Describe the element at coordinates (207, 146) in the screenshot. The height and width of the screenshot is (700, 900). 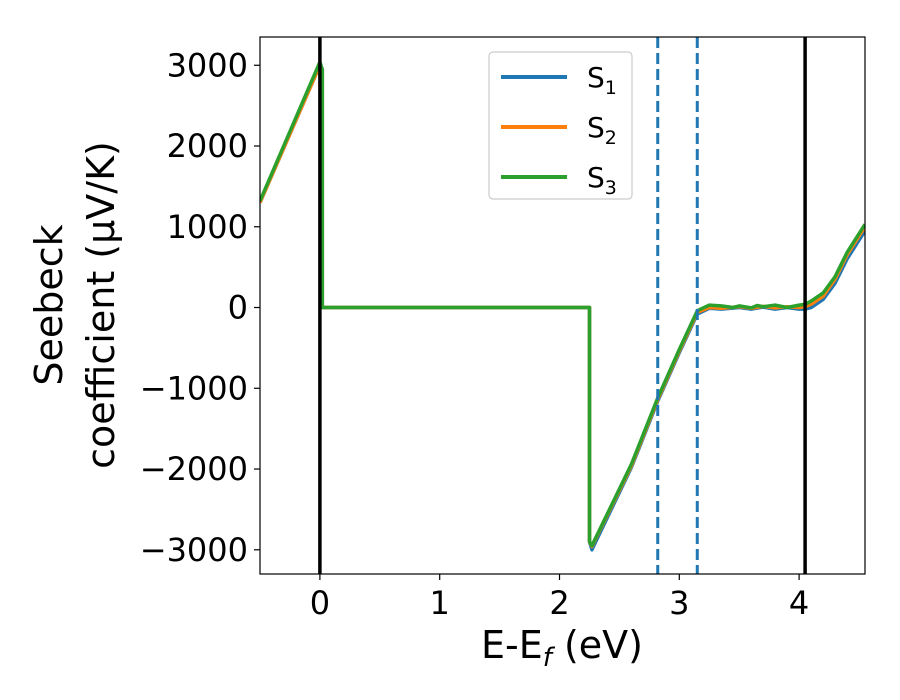
I see `y-tick-label: 2000` at that location.